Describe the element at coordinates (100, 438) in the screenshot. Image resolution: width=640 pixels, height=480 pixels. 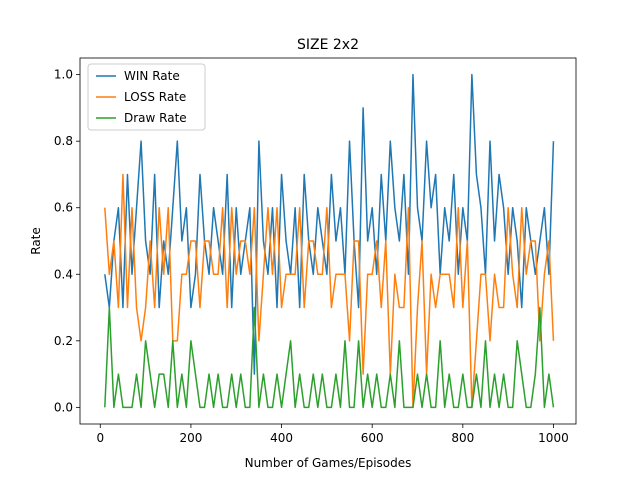
I see `x-tick-label: 0` at that location.